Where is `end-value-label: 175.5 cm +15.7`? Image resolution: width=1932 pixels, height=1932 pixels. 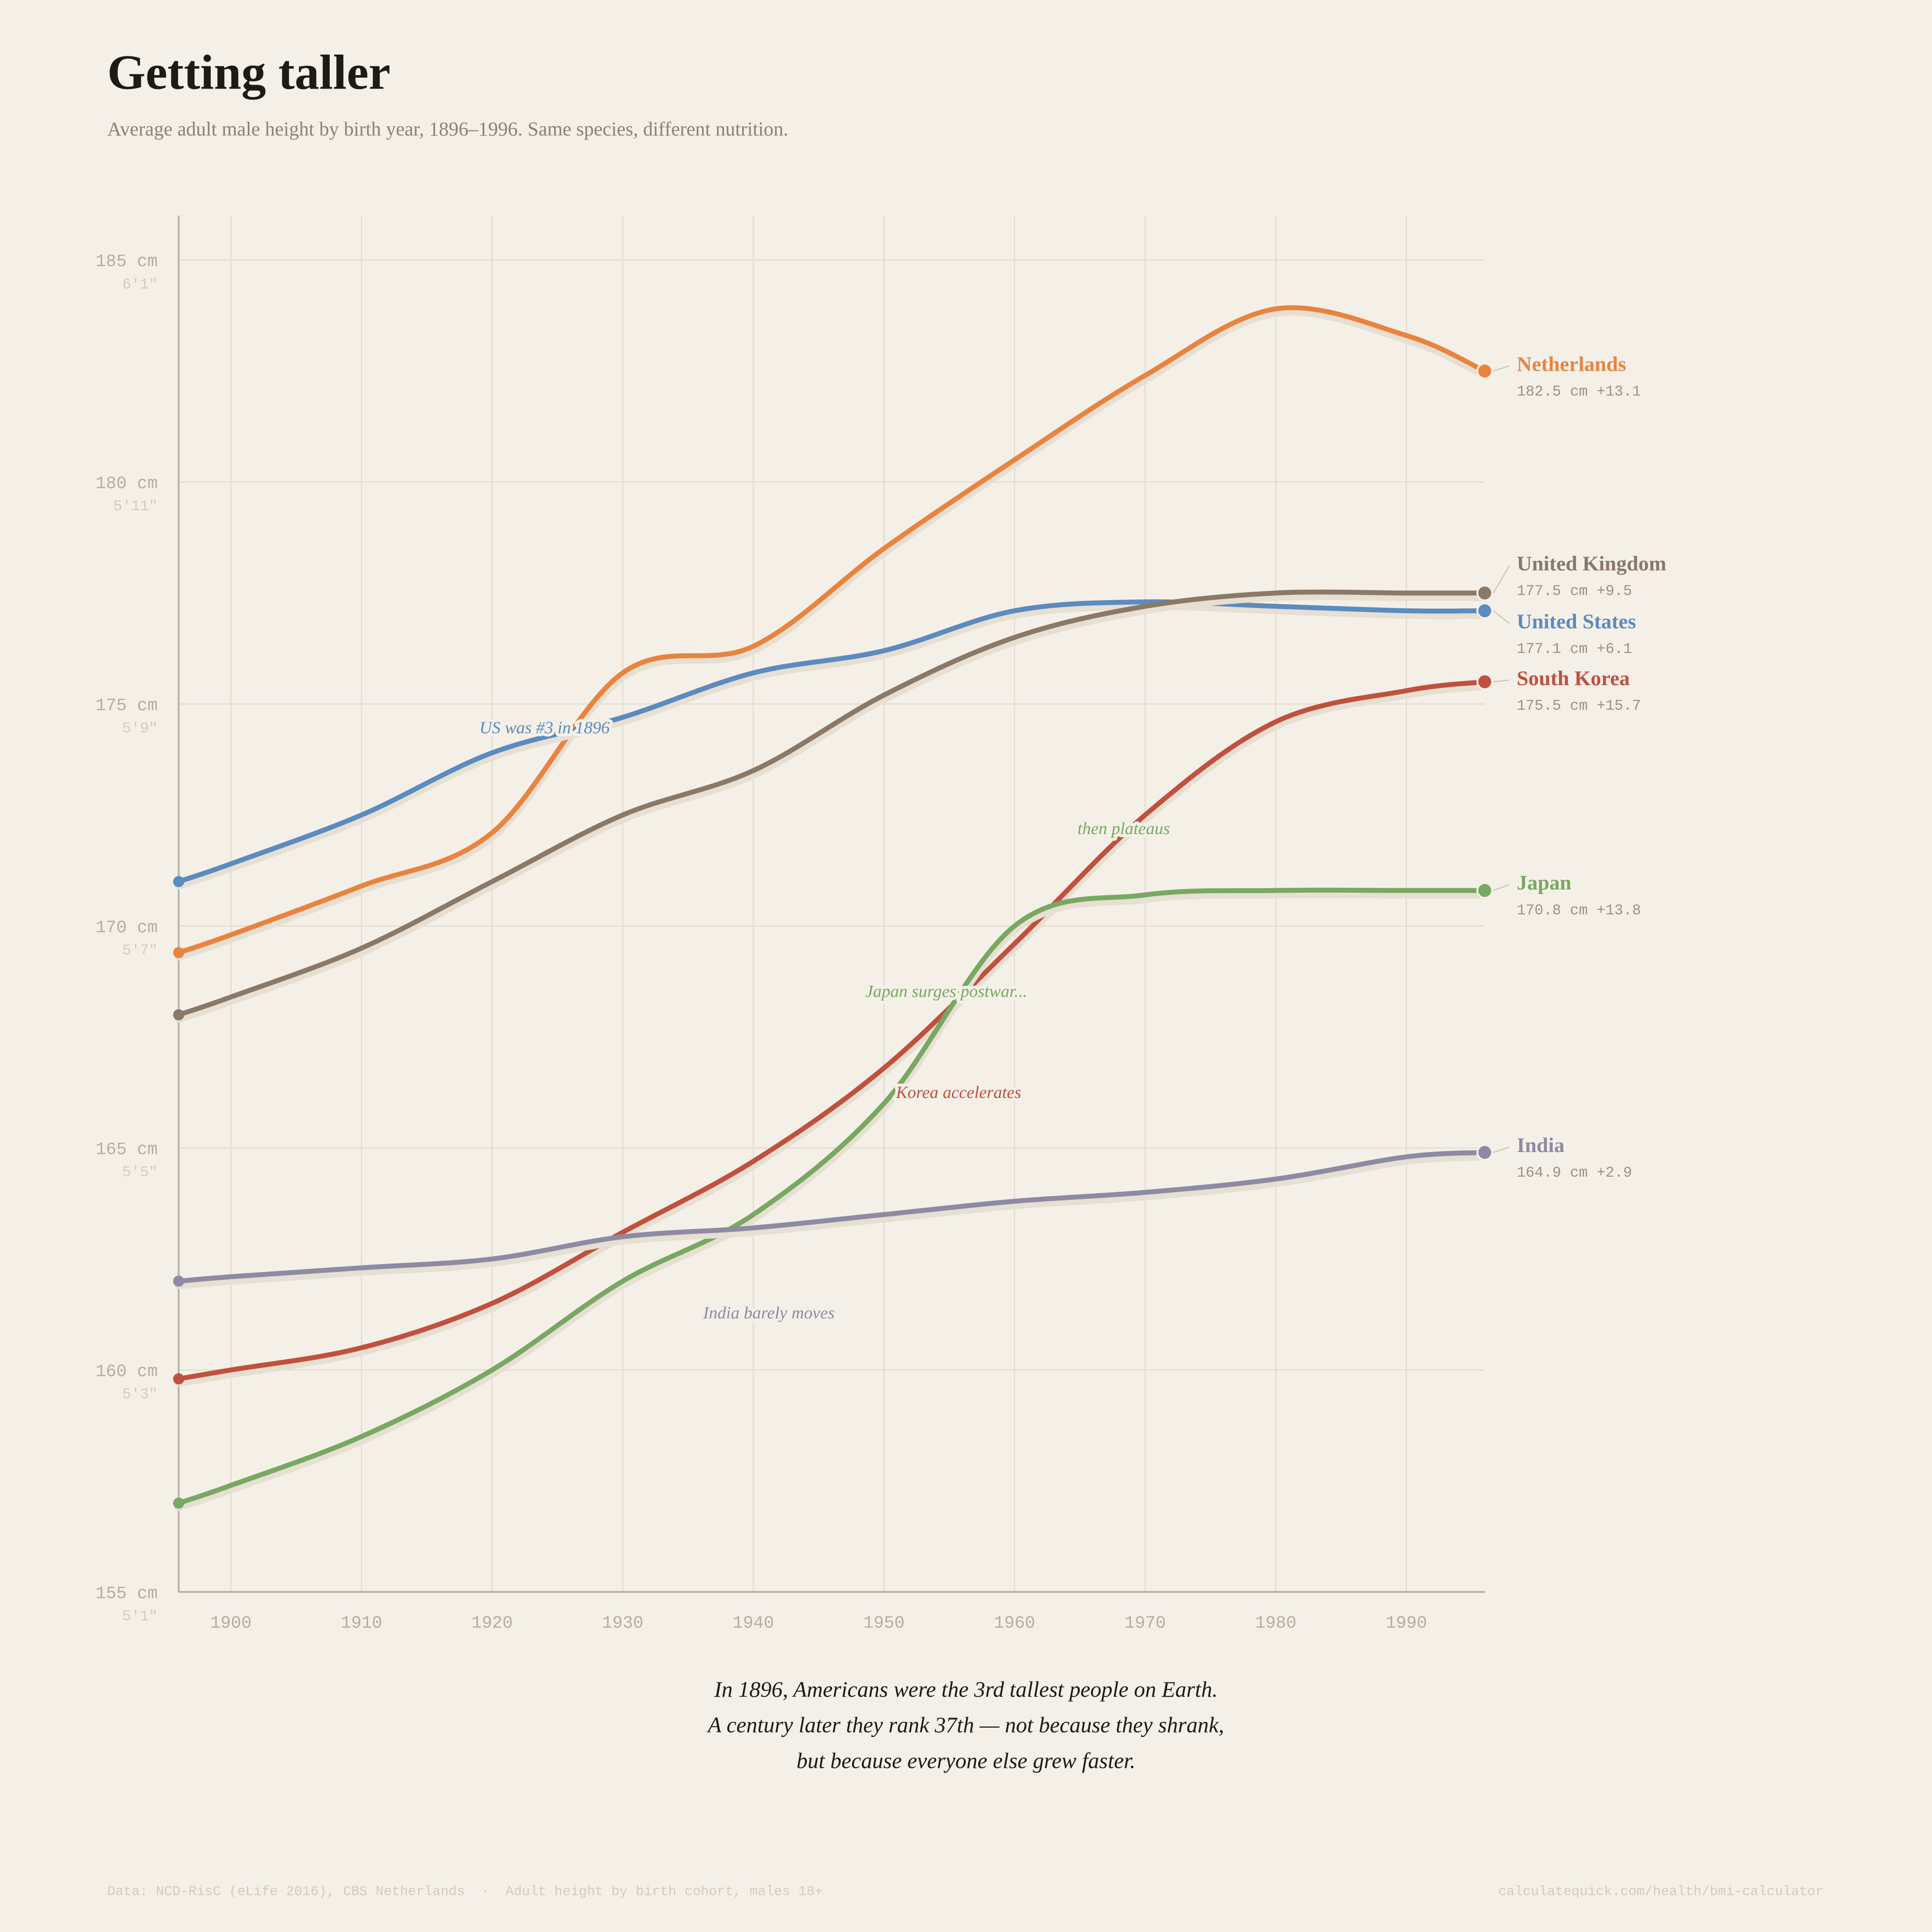
end-value-label: 175.5 cm +15.7 is located at coordinates (1579, 705).